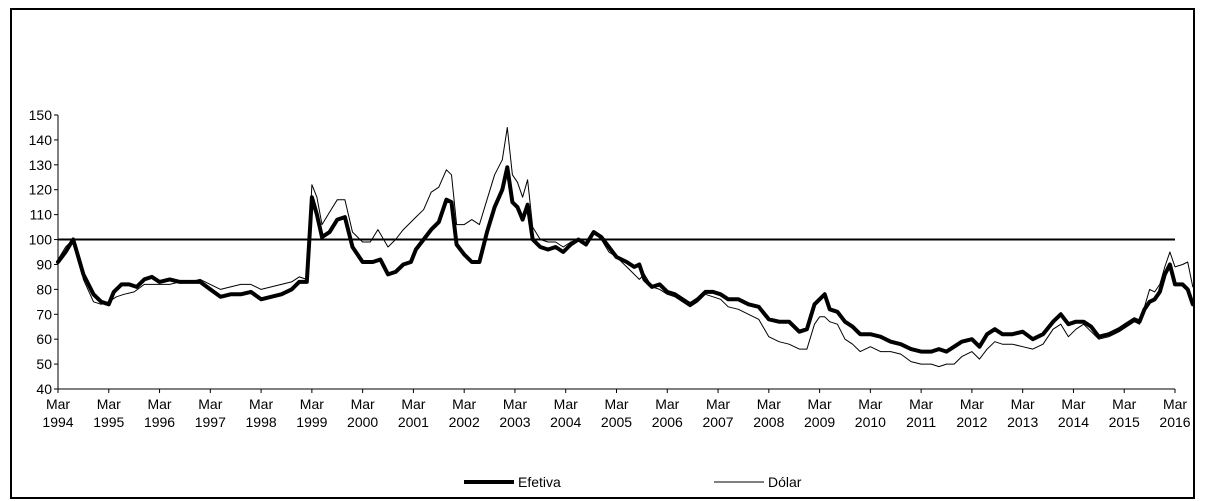 This screenshot has height=501, width=1206. Describe the element at coordinates (413, 422) in the screenshot. I see `x-tick-label-year: 2001` at that location.